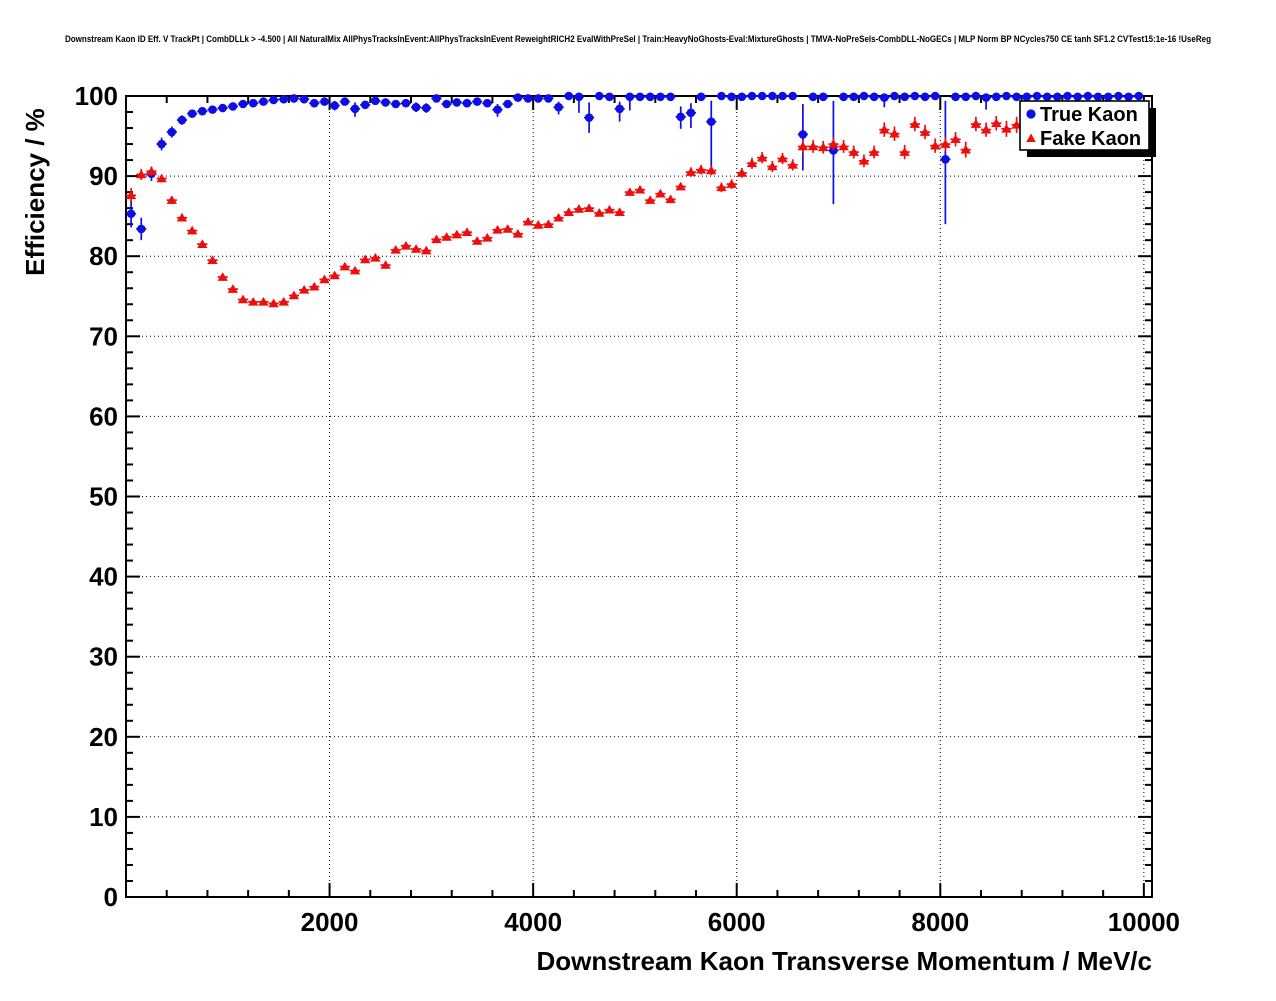 Image resolution: width=1276 pixels, height=1001 pixels. Describe the element at coordinates (330, 922) in the screenshot. I see `x-tick-label: 2000` at that location.